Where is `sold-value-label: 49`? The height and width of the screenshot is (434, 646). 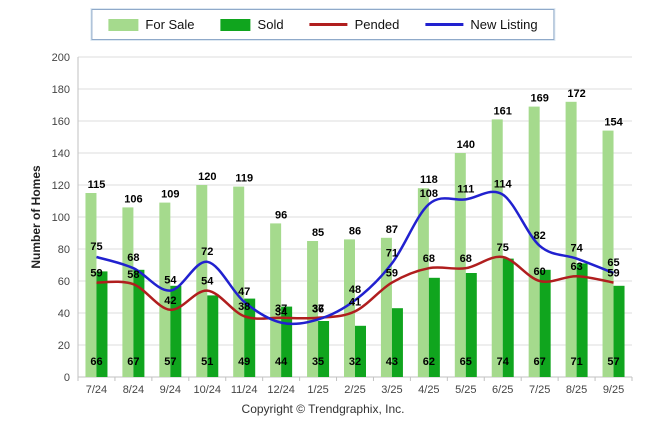
sold-value-label: 49 is located at coordinates (244, 362).